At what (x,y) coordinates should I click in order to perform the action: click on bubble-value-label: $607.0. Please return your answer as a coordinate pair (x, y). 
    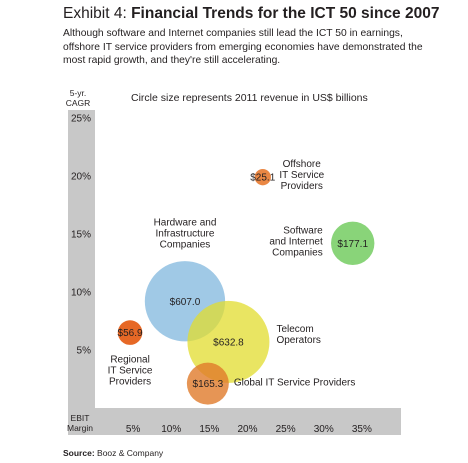
    Looking at the image, I should click on (185, 302).